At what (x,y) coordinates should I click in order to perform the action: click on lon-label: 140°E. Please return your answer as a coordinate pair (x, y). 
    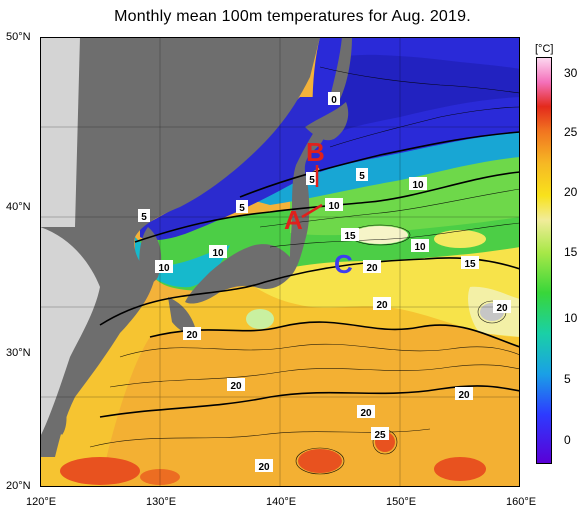
    Looking at the image, I should click on (281, 502).